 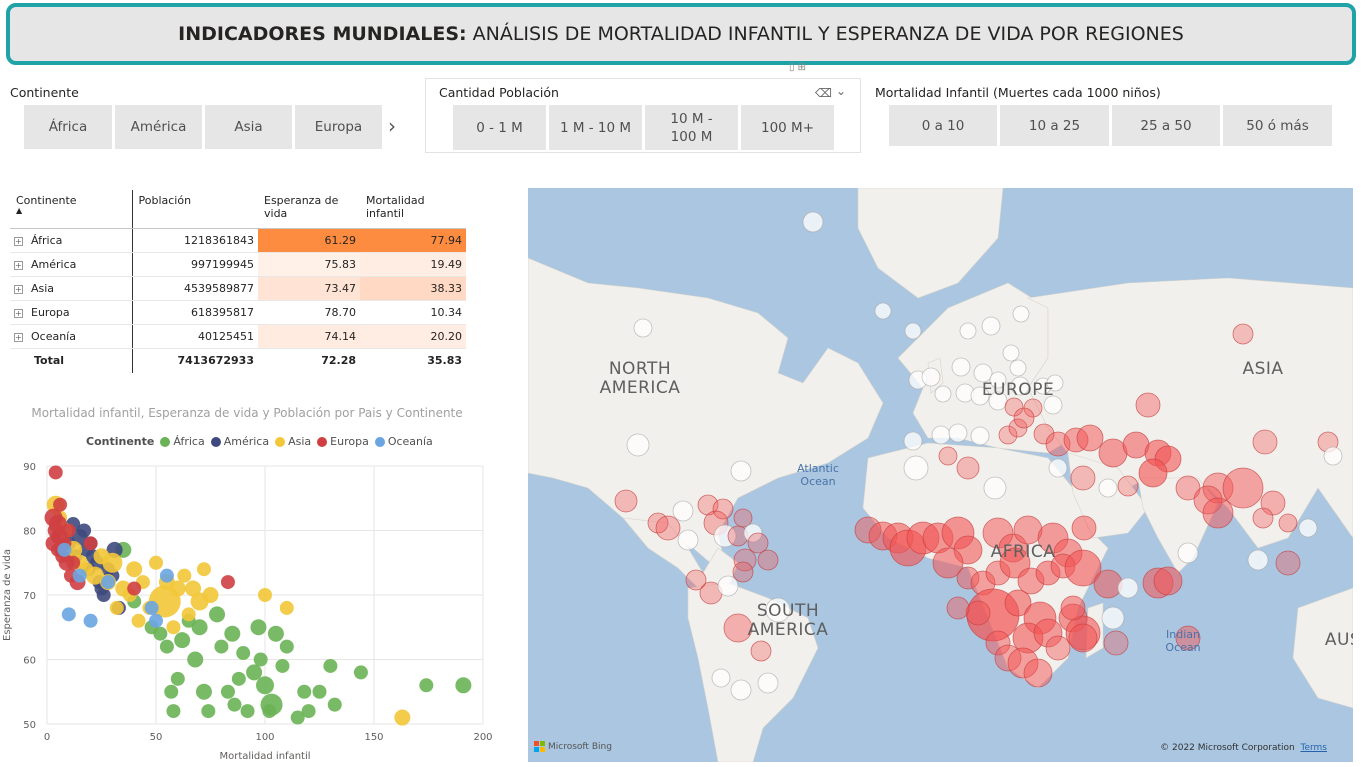 I want to click on legend-item: África, so click(x=182, y=441).